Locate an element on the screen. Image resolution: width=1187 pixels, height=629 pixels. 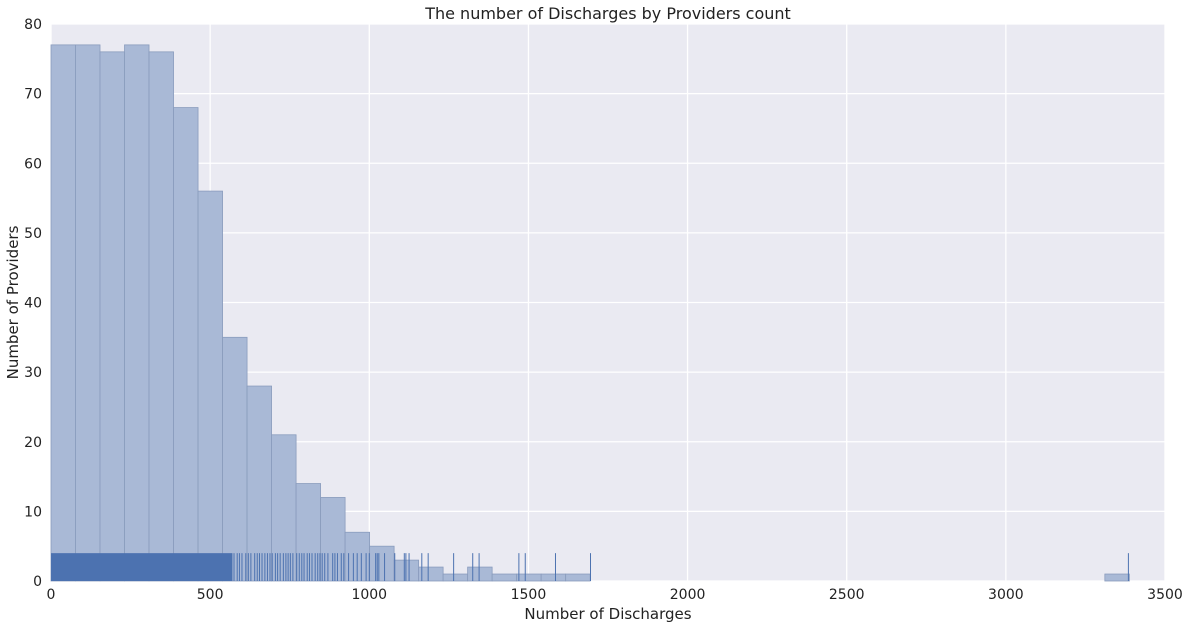
y-tick-label: 10 is located at coordinates (33, 512).